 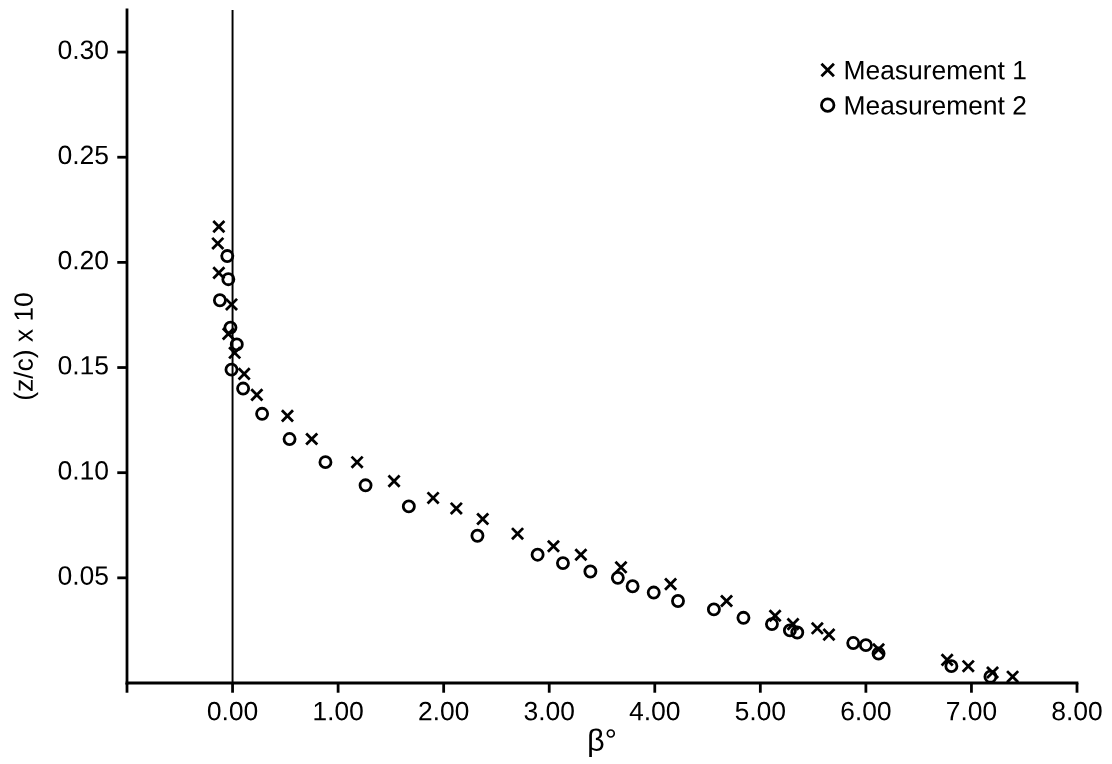 What do you see at coordinates (338, 711) in the screenshot?
I see `x-tick-label: 1.00` at bounding box center [338, 711].